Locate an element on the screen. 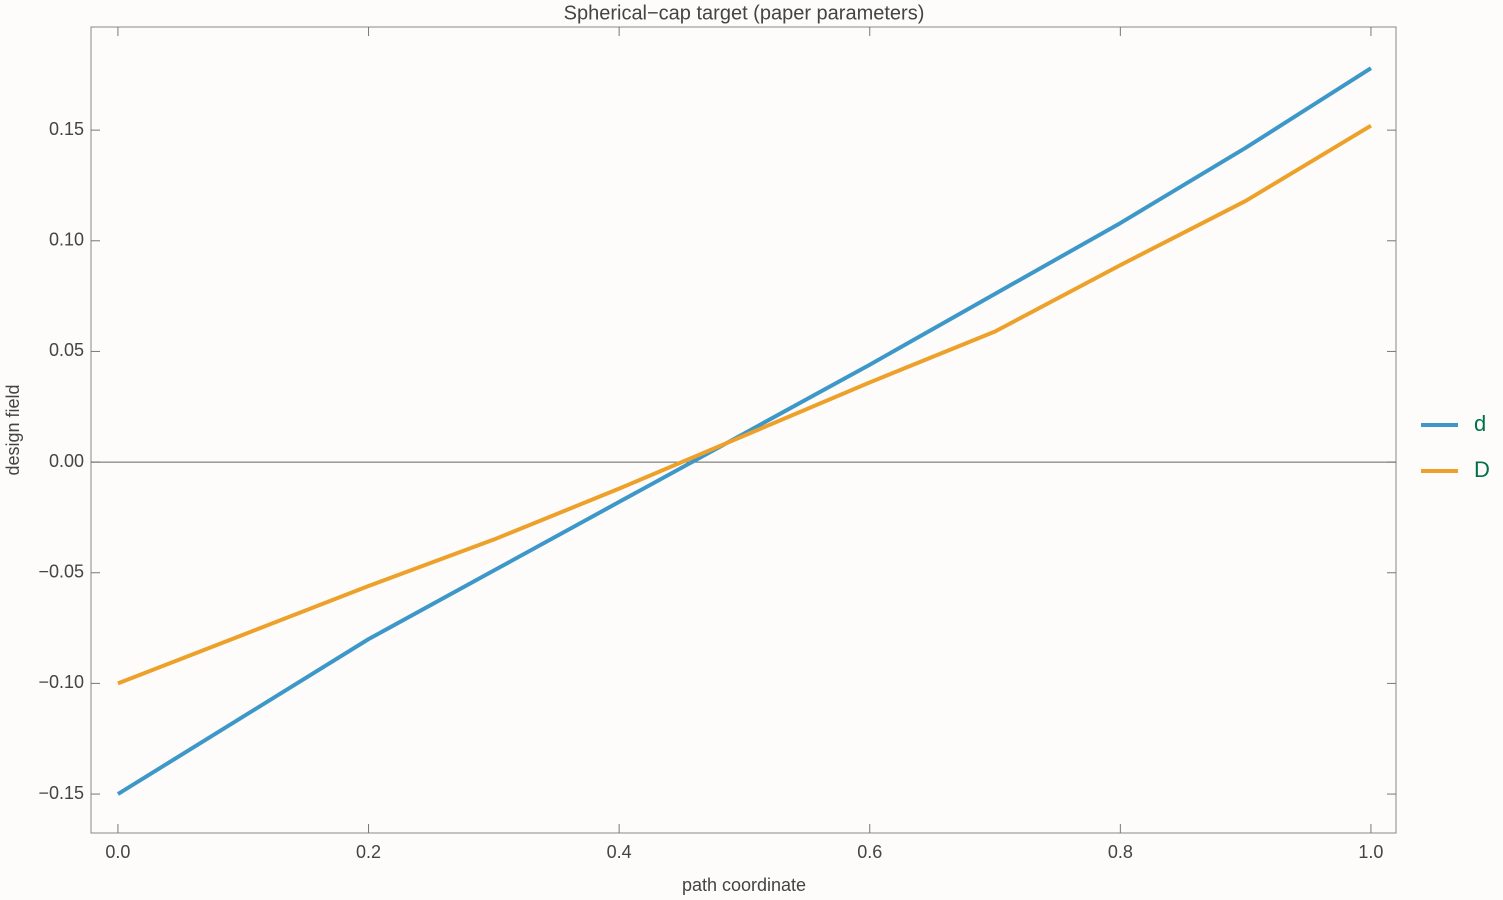  x-tick-label: 0.4 is located at coordinates (619, 852).